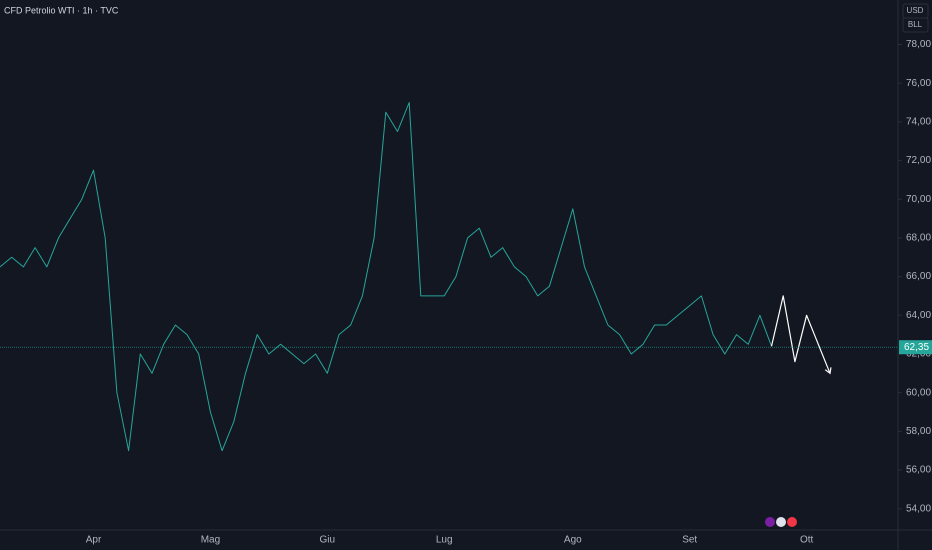 This screenshot has height=550, width=932. Describe the element at coordinates (800, 334) in the screenshot. I see `series-line` at that location.